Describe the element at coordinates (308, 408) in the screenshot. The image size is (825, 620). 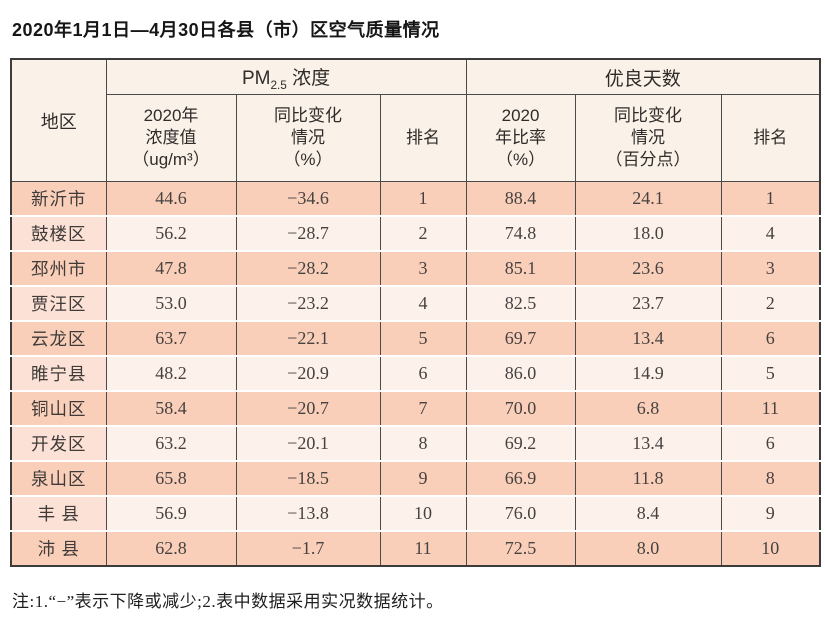
I see `pm-change-cell: −20.7` at that location.